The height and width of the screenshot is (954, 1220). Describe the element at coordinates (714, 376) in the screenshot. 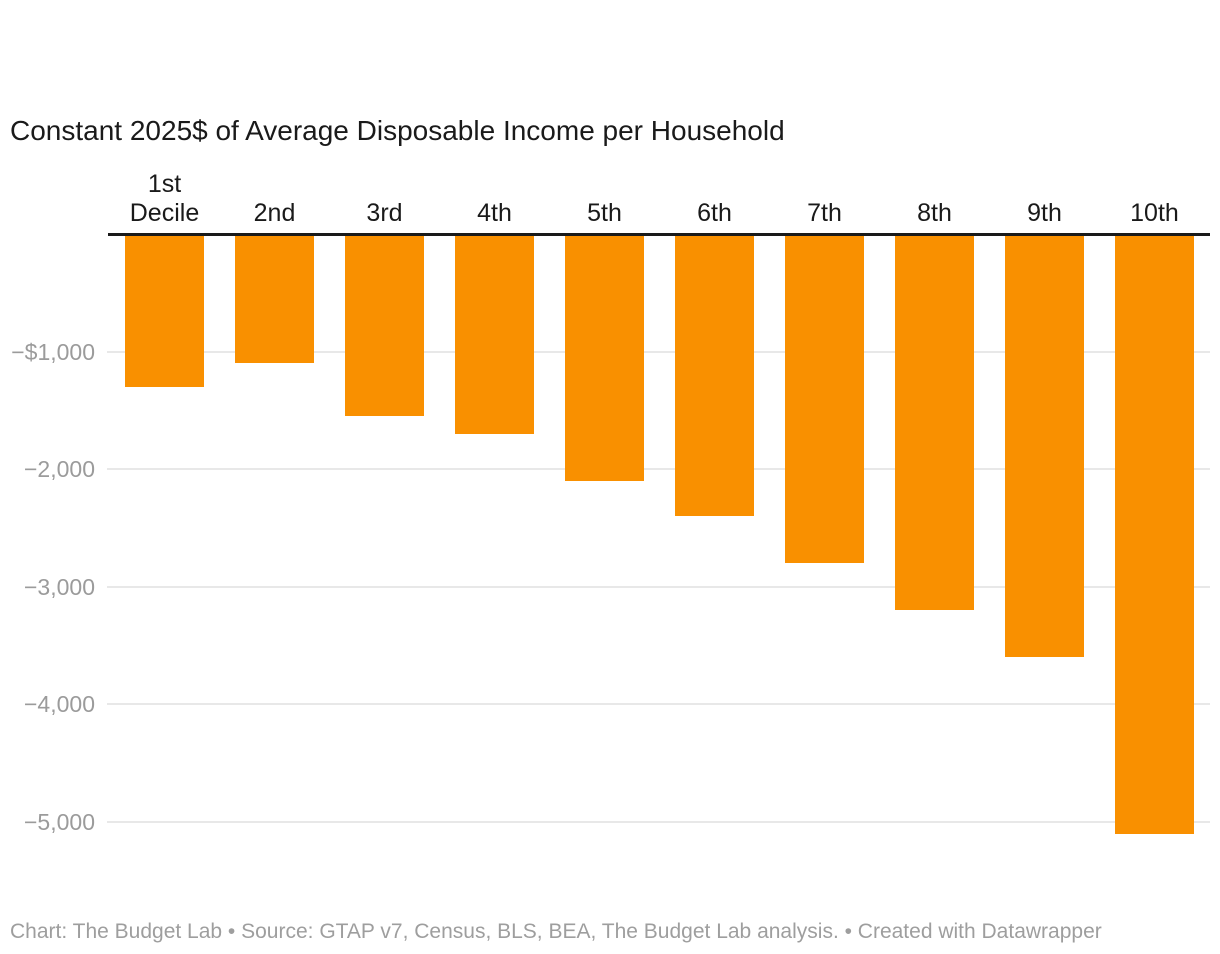

I see `bar-6th` at that location.